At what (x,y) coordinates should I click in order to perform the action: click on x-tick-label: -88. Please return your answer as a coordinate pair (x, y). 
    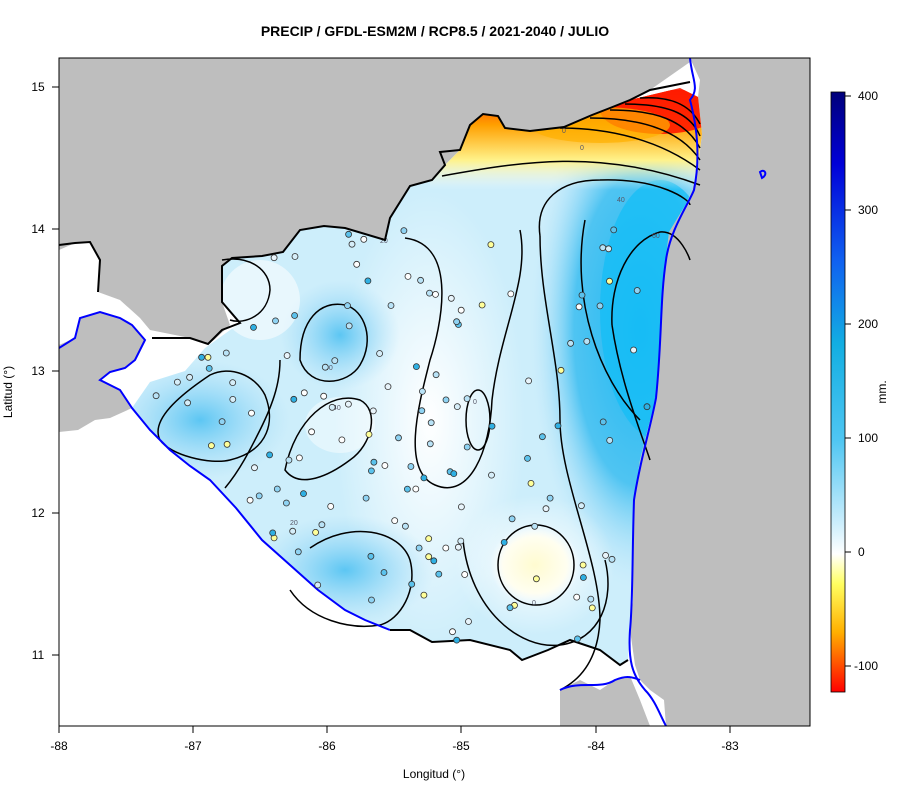
    Looking at the image, I should click on (59, 746).